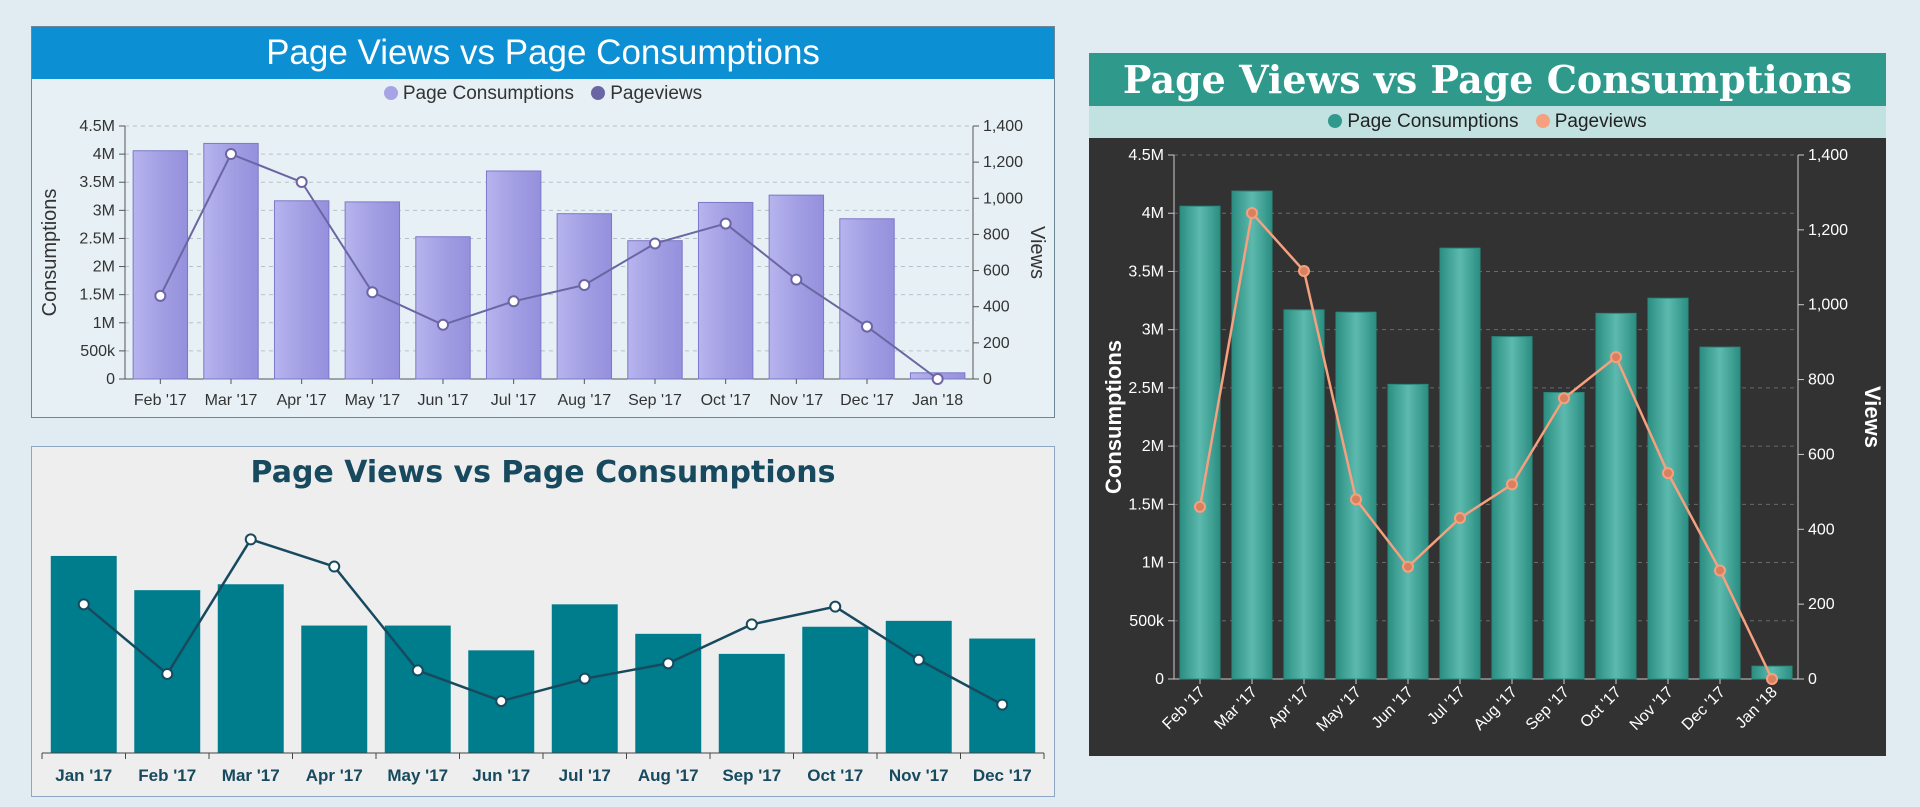 Image resolution: width=1920 pixels, height=807 pixels. Describe the element at coordinates (501, 775) in the screenshot. I see `x-tick-label: Jun '17` at that location.